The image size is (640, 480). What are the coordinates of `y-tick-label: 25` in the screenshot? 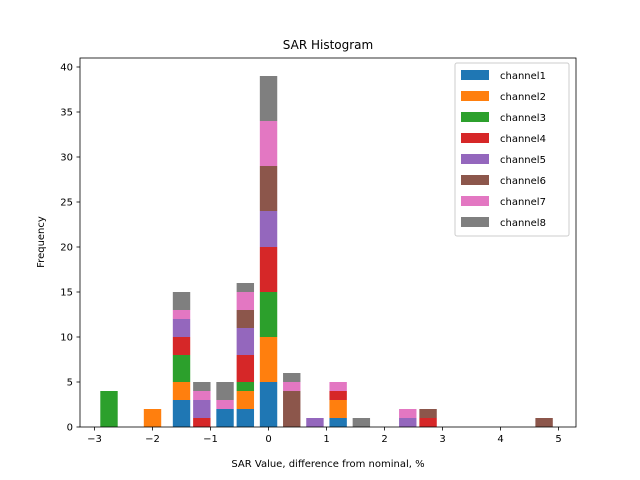 It's located at (66, 203).